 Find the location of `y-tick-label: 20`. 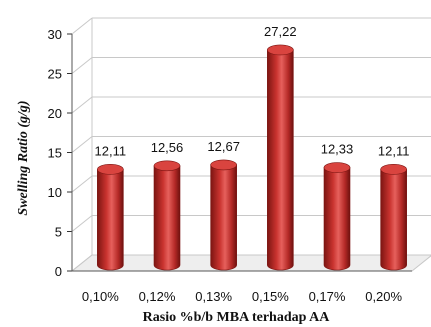

y-tick-label: 20 is located at coordinates (55, 113).